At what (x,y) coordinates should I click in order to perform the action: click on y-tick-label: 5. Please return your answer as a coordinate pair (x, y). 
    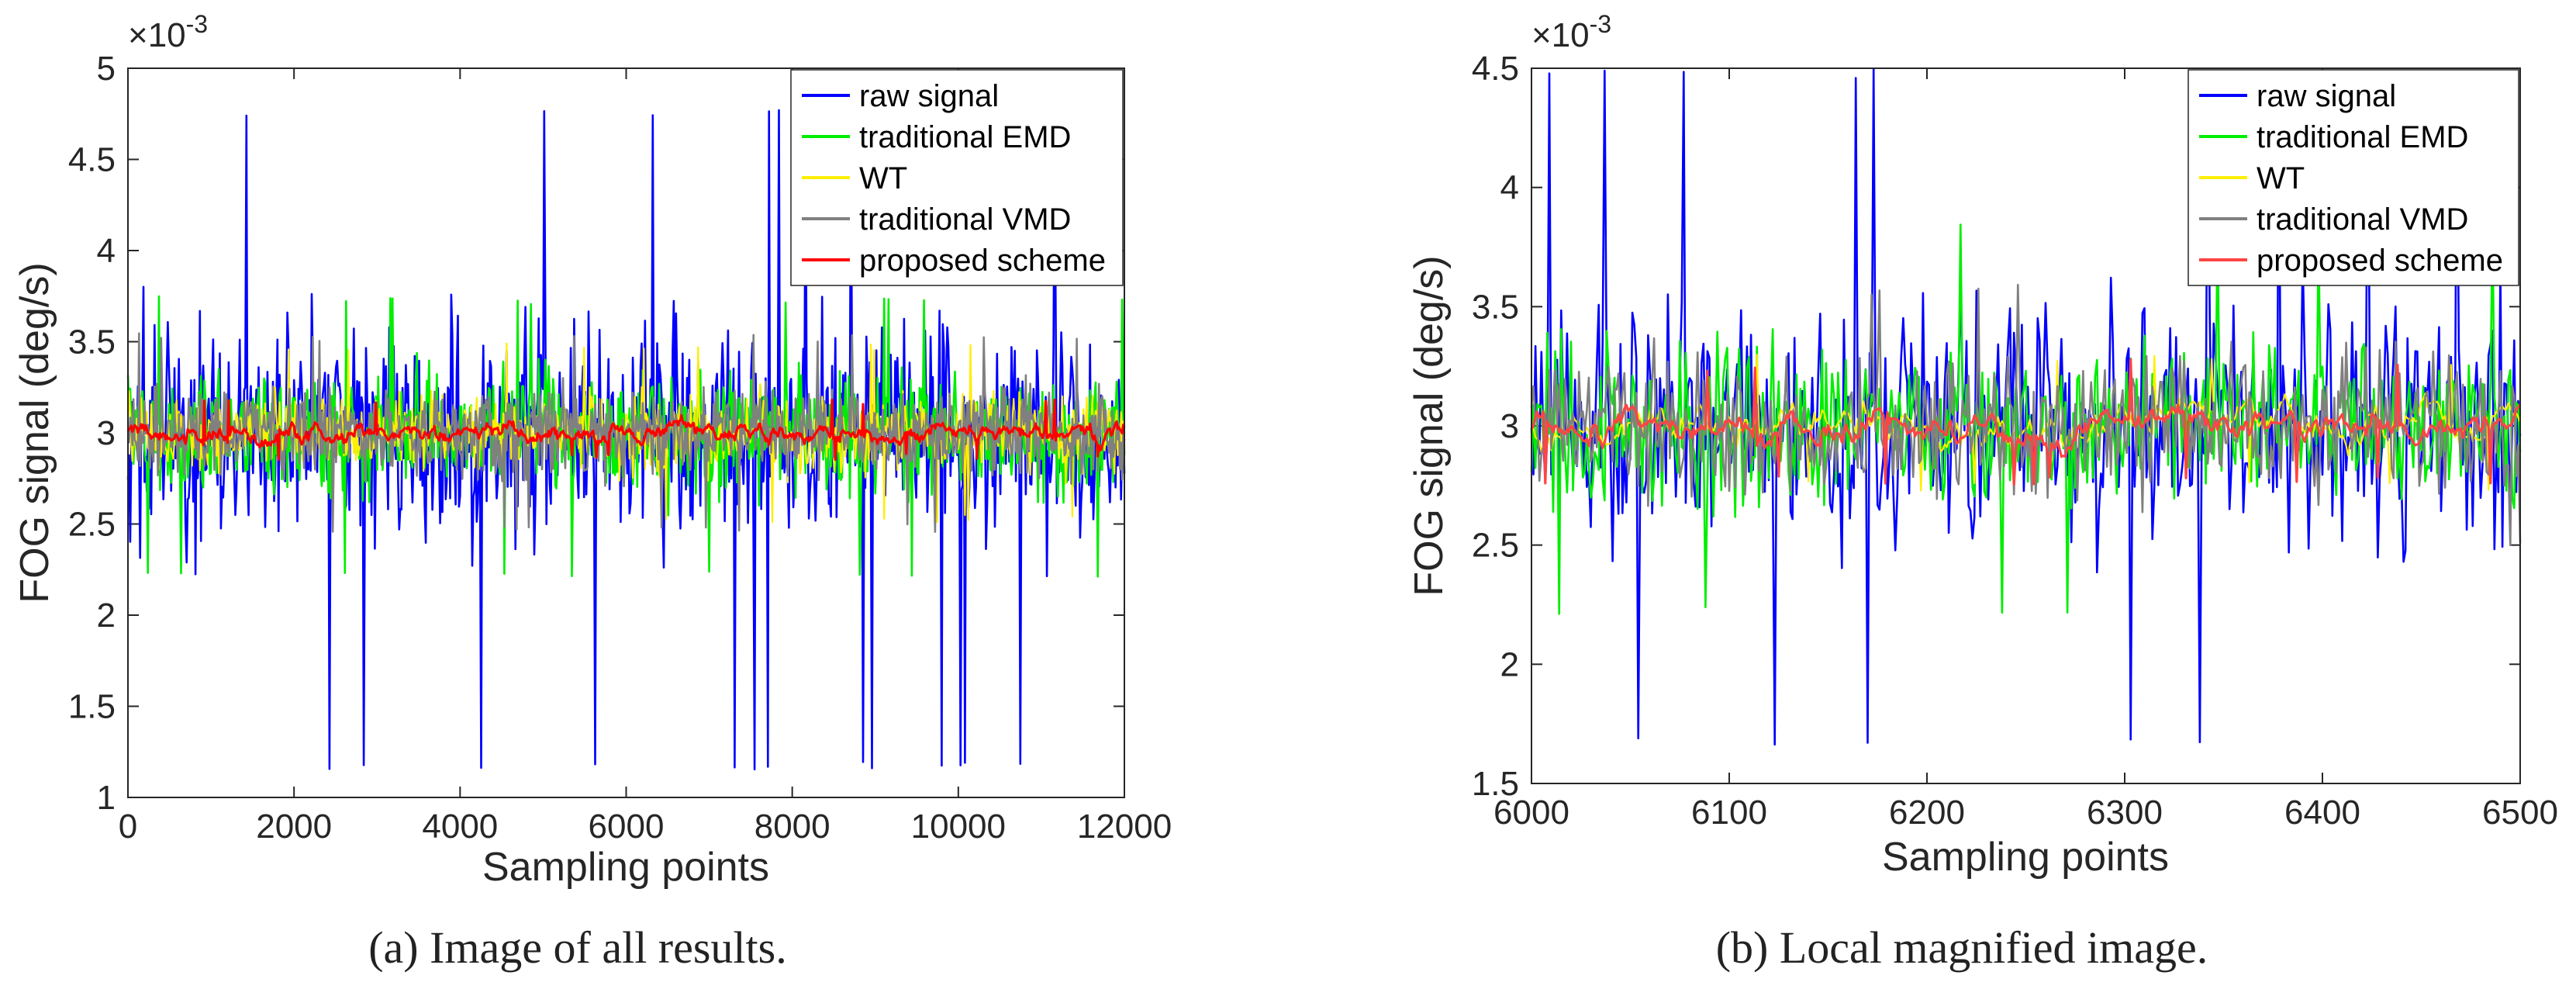
    Looking at the image, I should click on (107, 69).